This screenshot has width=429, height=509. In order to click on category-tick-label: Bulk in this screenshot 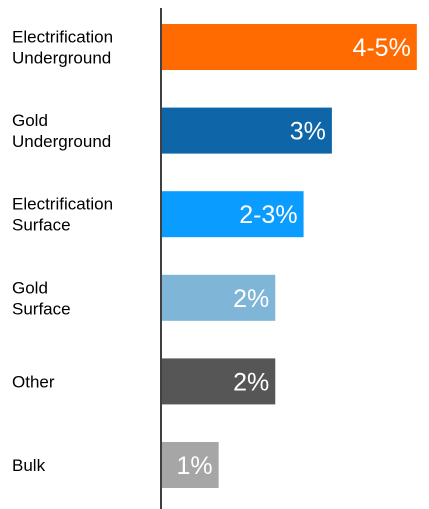, I will do `click(29, 465)`.